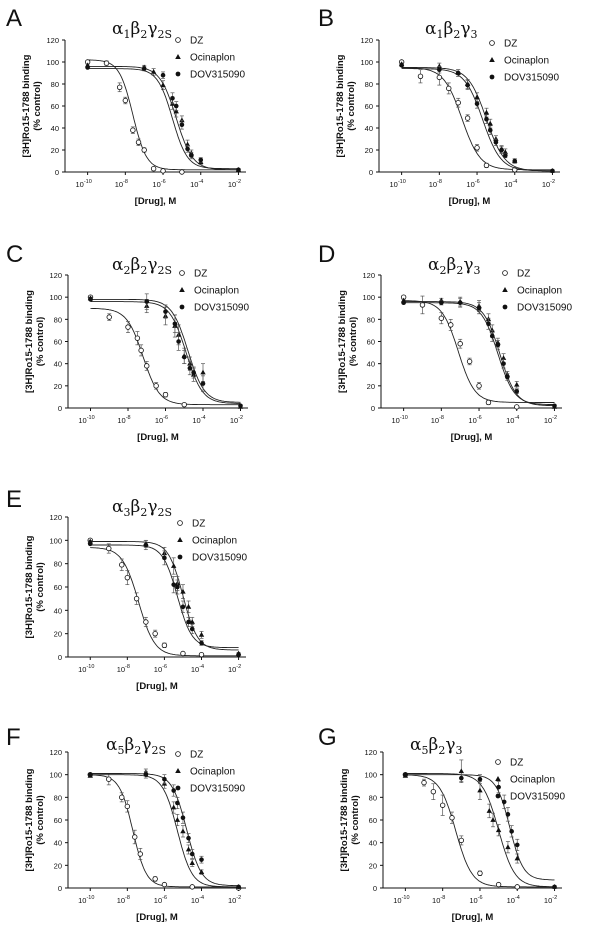 Image resolution: width=600 pixels, height=929 pixels. I want to click on legend-item: DOV315090, so click(214, 308).